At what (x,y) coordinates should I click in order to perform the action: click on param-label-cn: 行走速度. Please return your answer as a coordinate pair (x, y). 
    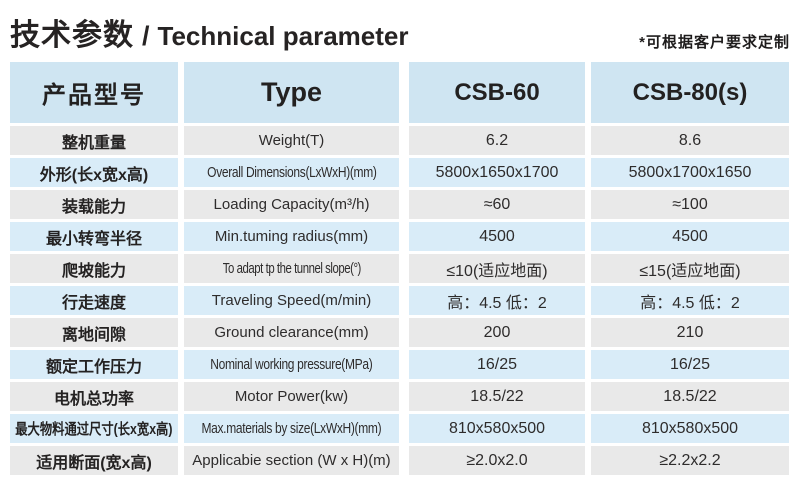
    Looking at the image, I should click on (94, 300).